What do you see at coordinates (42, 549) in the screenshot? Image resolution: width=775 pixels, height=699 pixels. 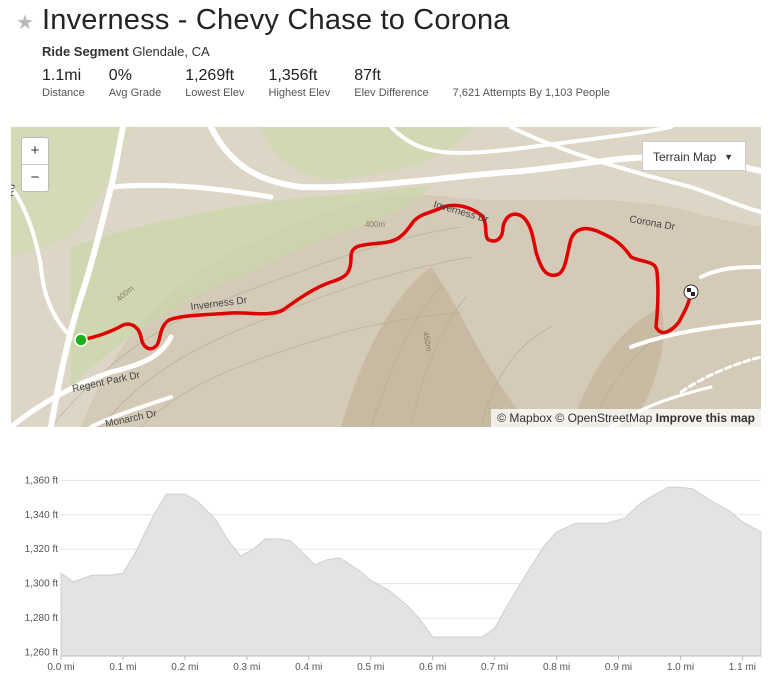 I see `y-tick-label: 1,320 ft` at bounding box center [42, 549].